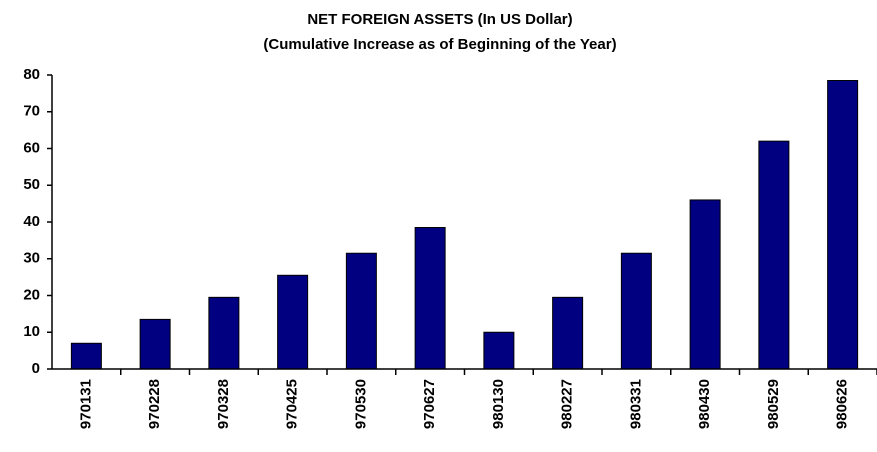 This screenshot has width=877, height=452. What do you see at coordinates (704, 404) in the screenshot?
I see `x-tick-label: 980430` at bounding box center [704, 404].